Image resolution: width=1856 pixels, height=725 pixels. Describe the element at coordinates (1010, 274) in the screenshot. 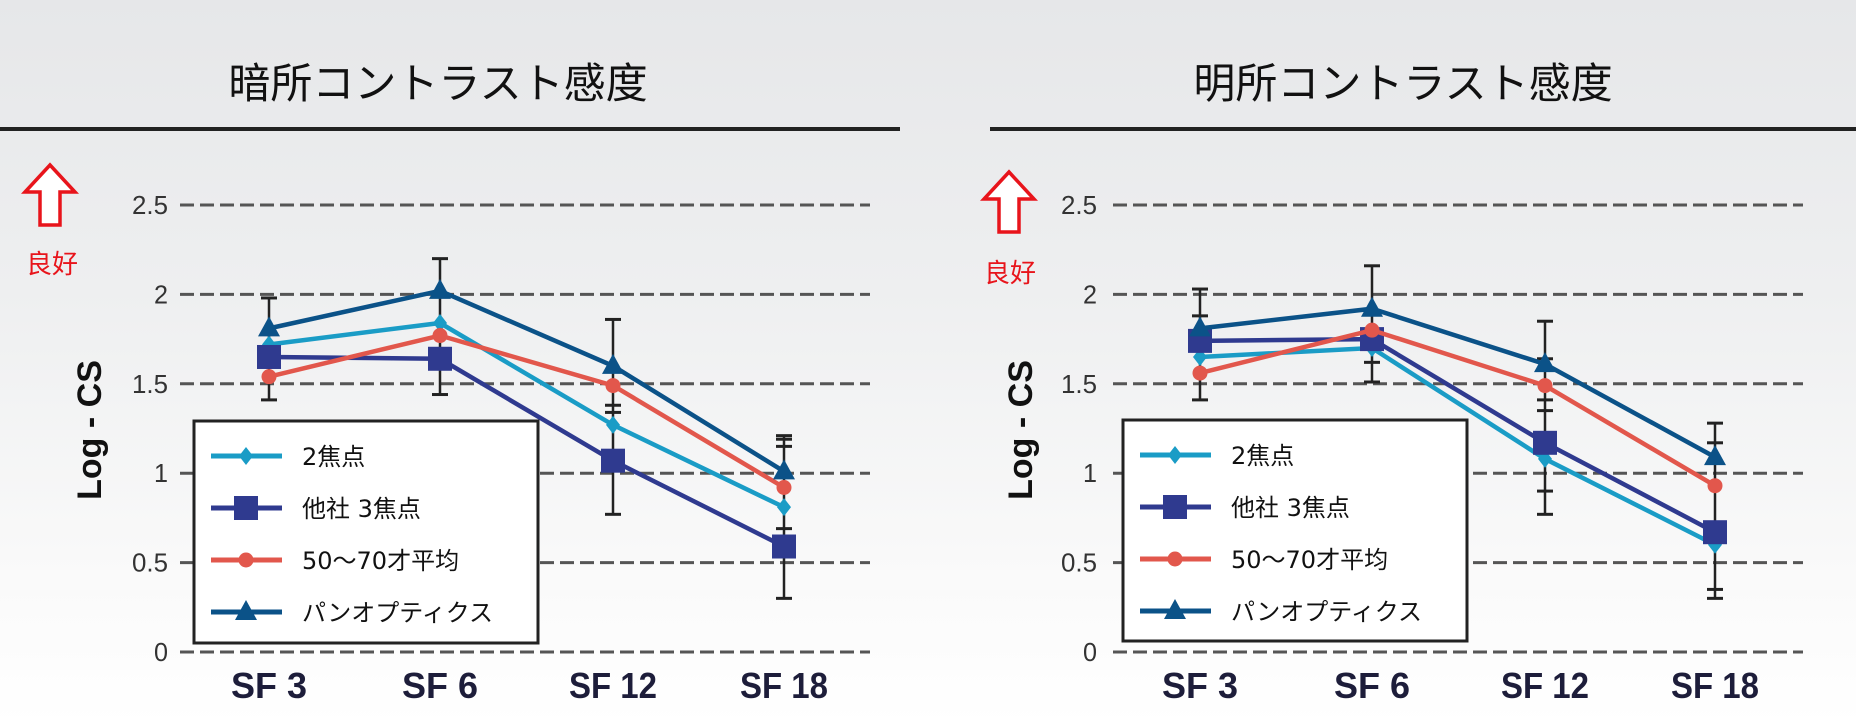

I see `right-good-label: 良好` at that location.